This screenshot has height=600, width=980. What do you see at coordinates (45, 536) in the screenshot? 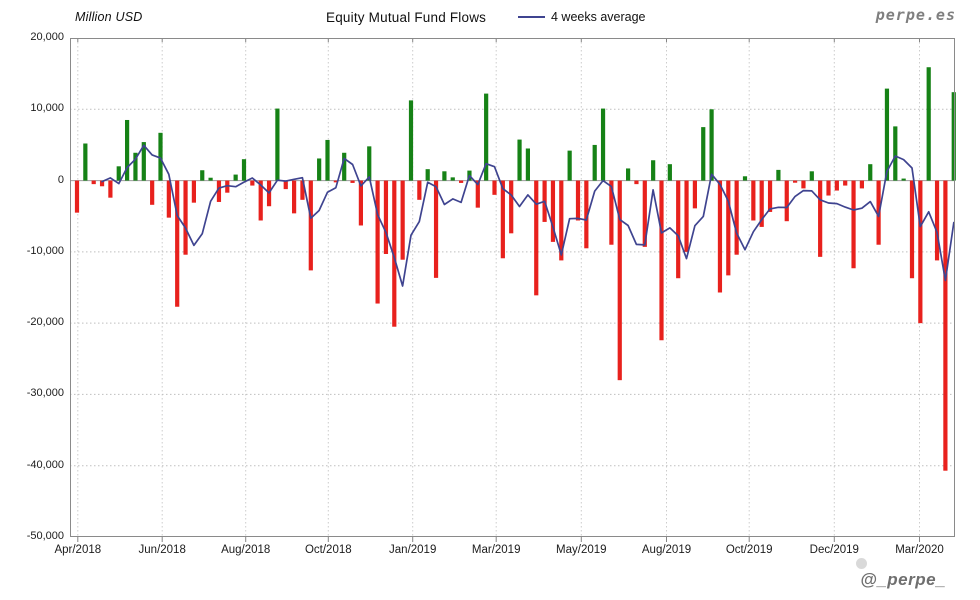
I see `y-axis-label: -50,000` at bounding box center [45, 536].